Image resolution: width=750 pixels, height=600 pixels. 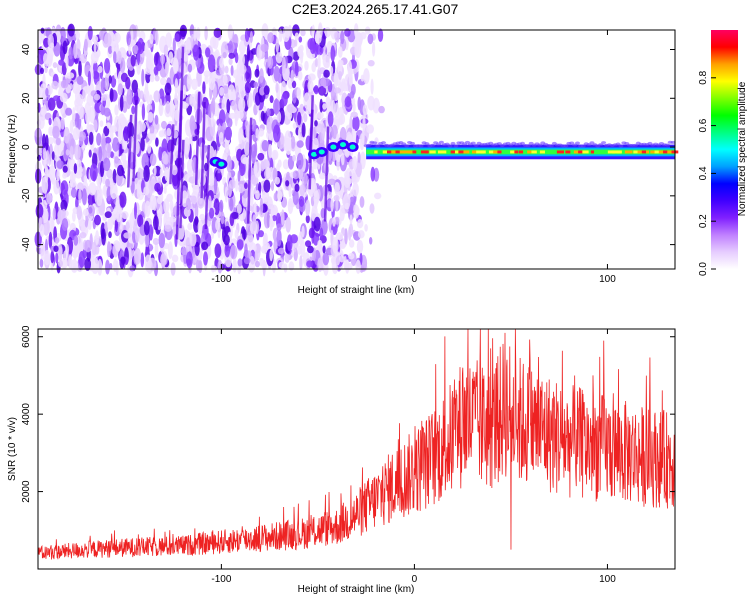 I want to click on x-tick-label: 100, so click(x=607, y=279).